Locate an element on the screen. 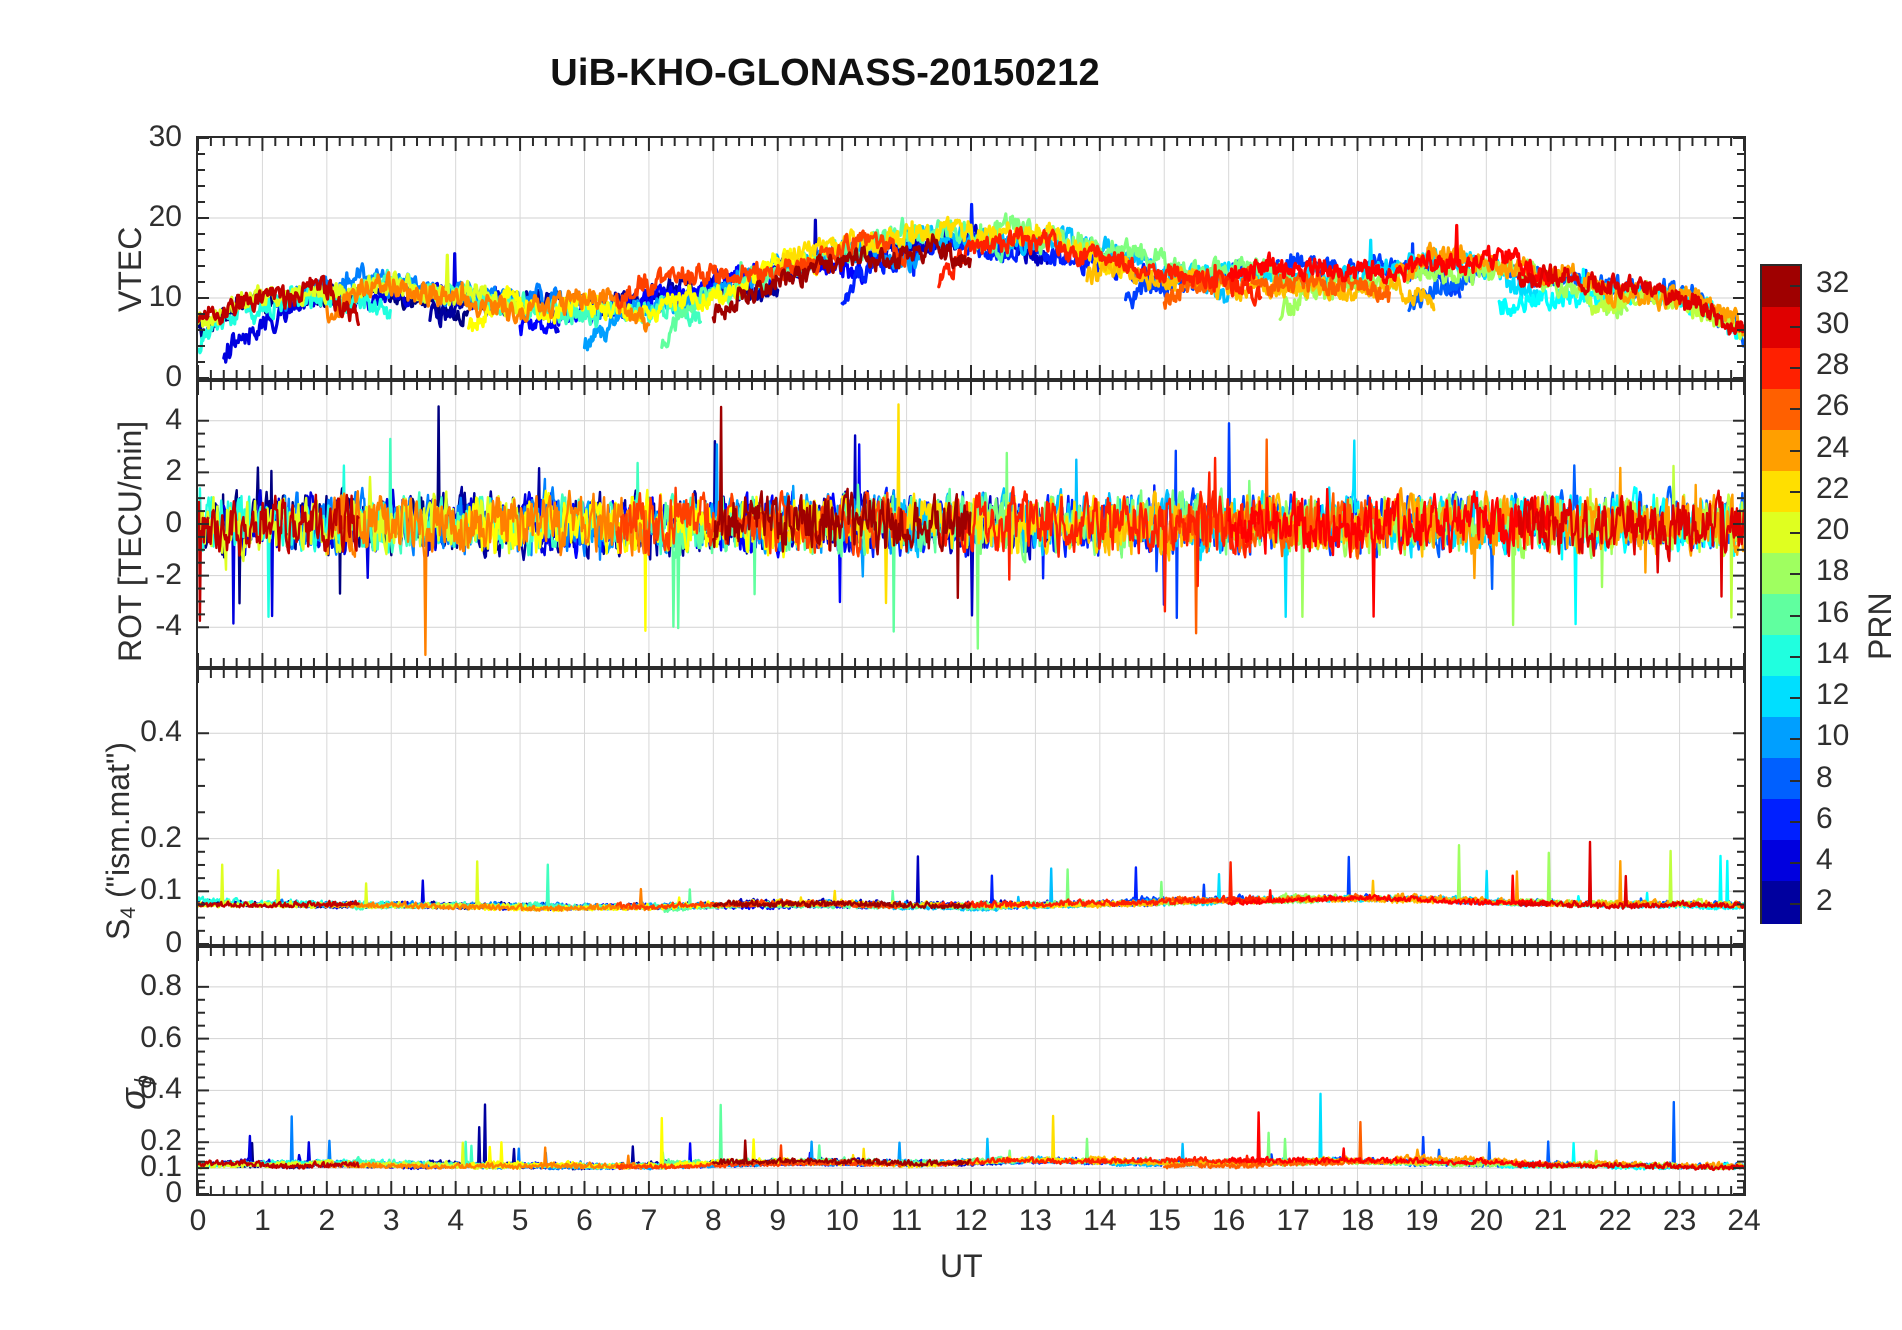  x-tick-label: 8 is located at coordinates (713, 1220).